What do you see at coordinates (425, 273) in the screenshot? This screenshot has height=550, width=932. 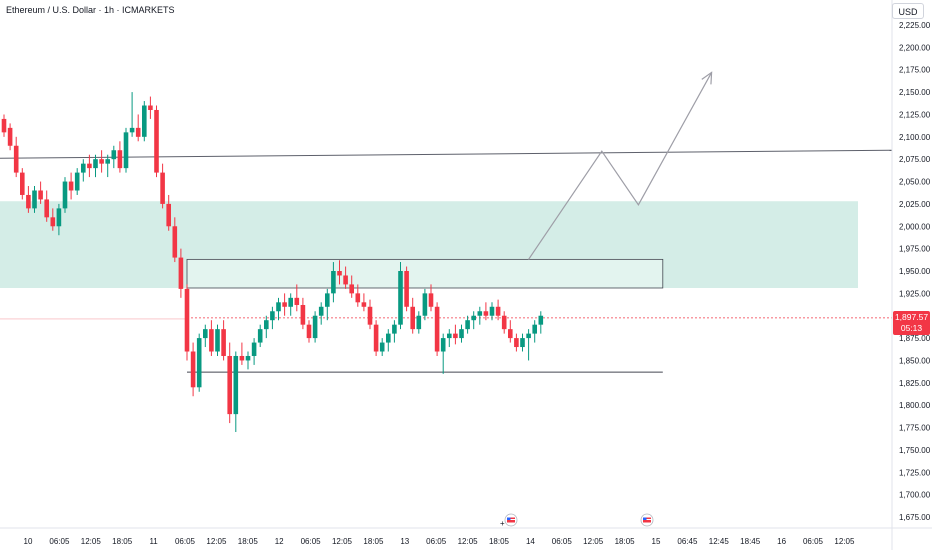 I see `range-box` at bounding box center [425, 273].